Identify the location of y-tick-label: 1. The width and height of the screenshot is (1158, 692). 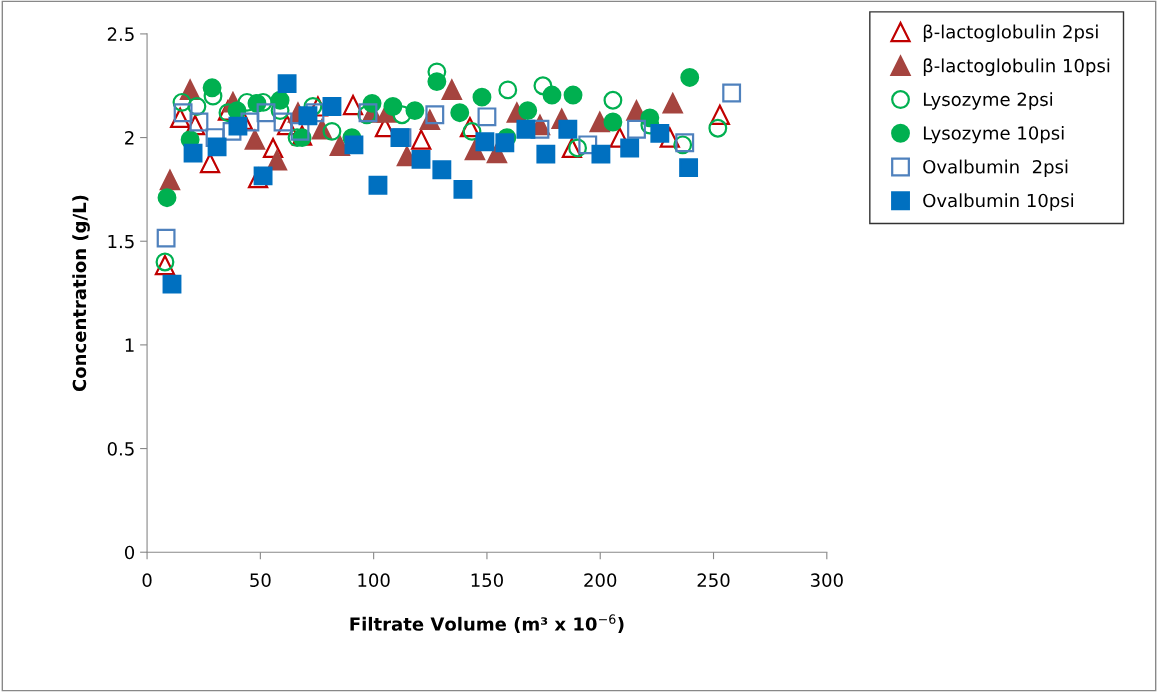
(129, 345).